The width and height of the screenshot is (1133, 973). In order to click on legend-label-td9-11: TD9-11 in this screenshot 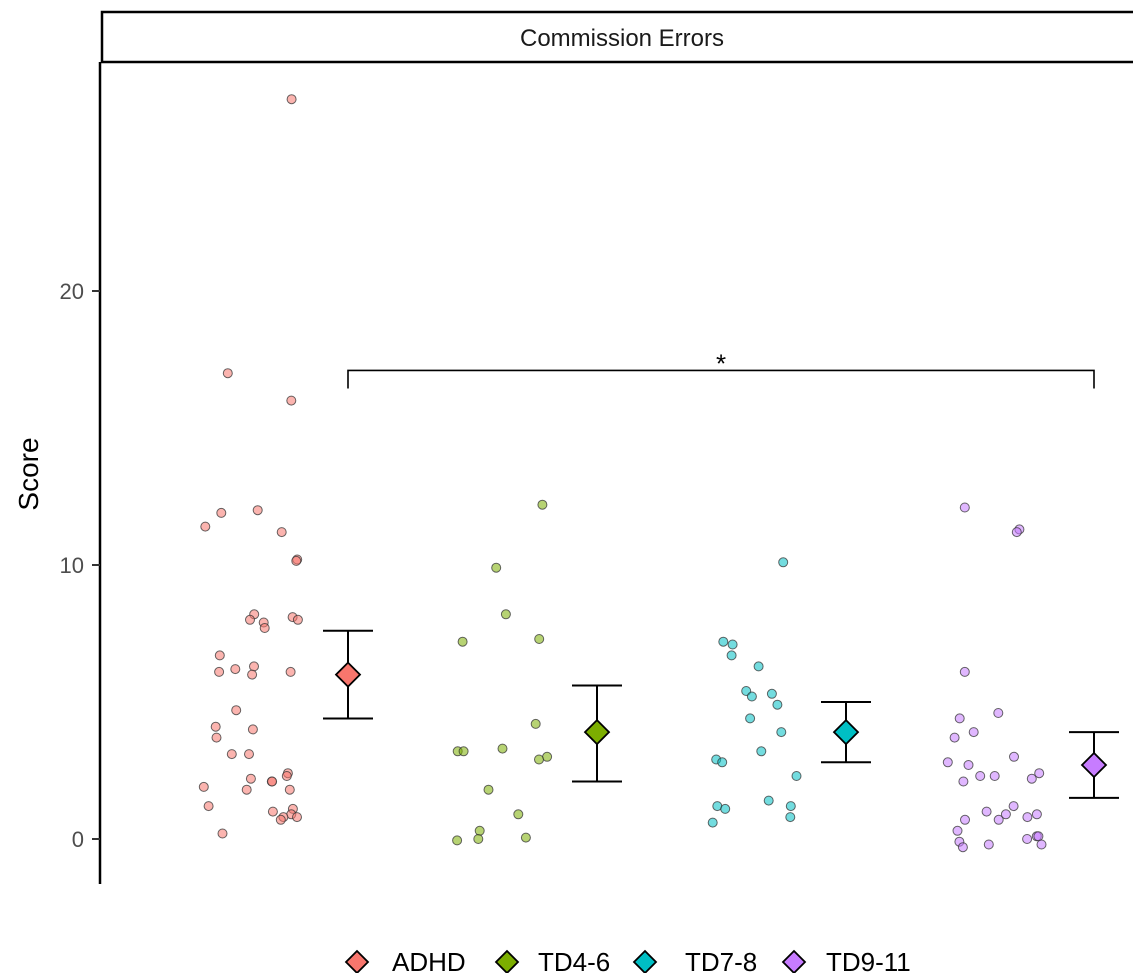, I will do `click(868, 960)`.